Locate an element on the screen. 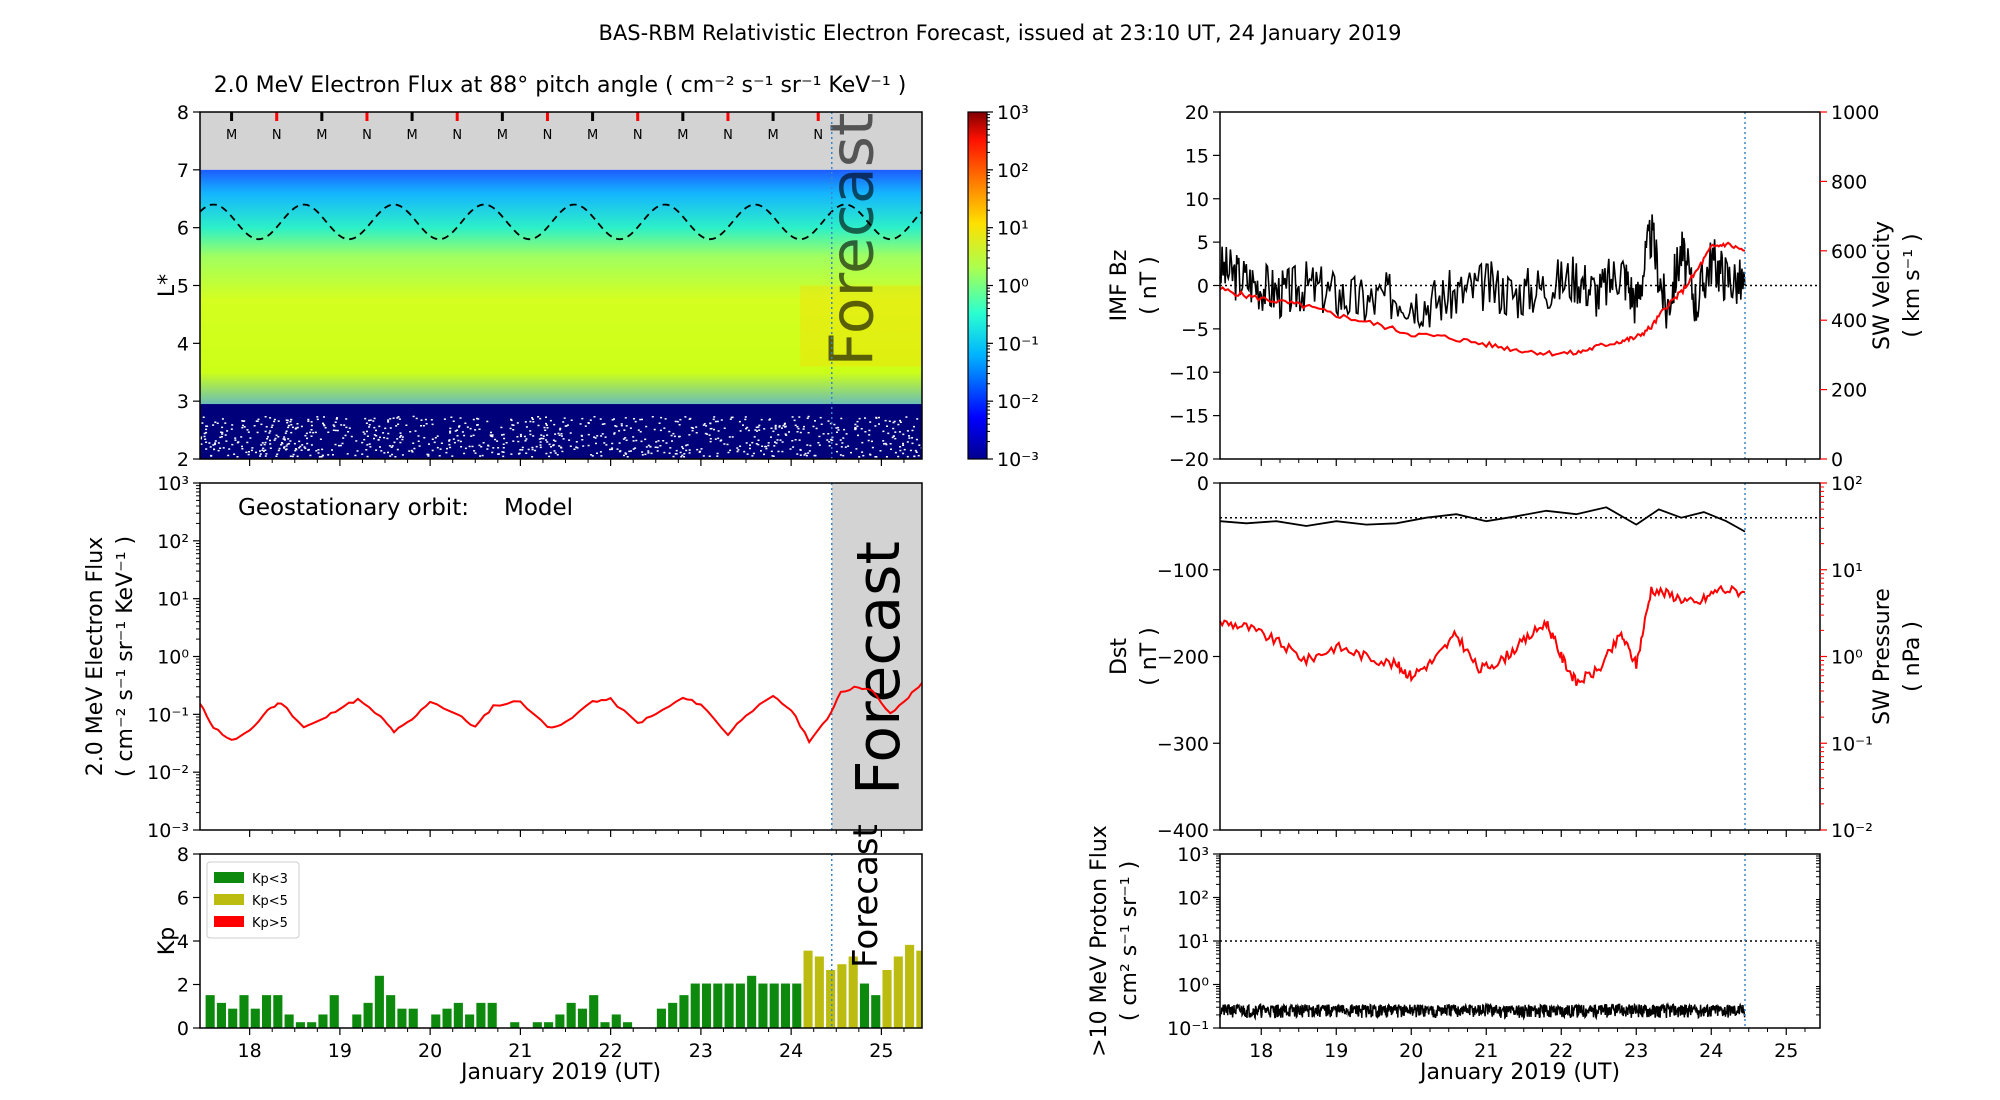  colorbar-tick-label: 10⁻³ is located at coordinates (1018, 460).